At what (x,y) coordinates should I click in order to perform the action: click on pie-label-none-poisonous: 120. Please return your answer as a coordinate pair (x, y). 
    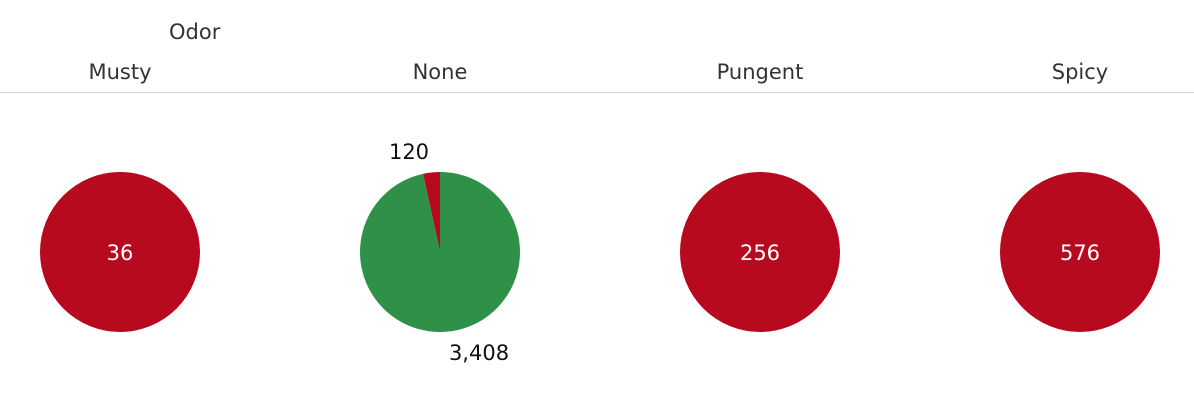
    Looking at the image, I should click on (409, 152).